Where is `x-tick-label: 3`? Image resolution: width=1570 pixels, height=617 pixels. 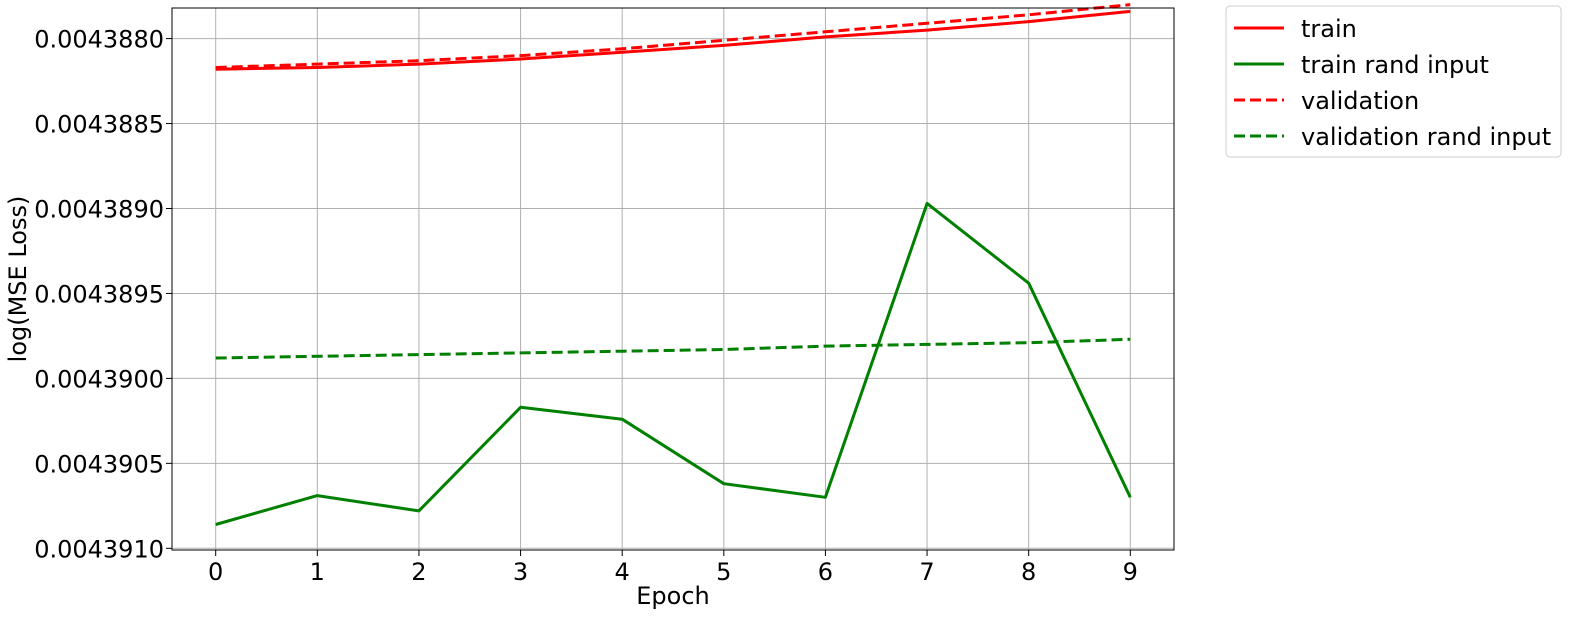 x-tick-label: 3 is located at coordinates (520, 572).